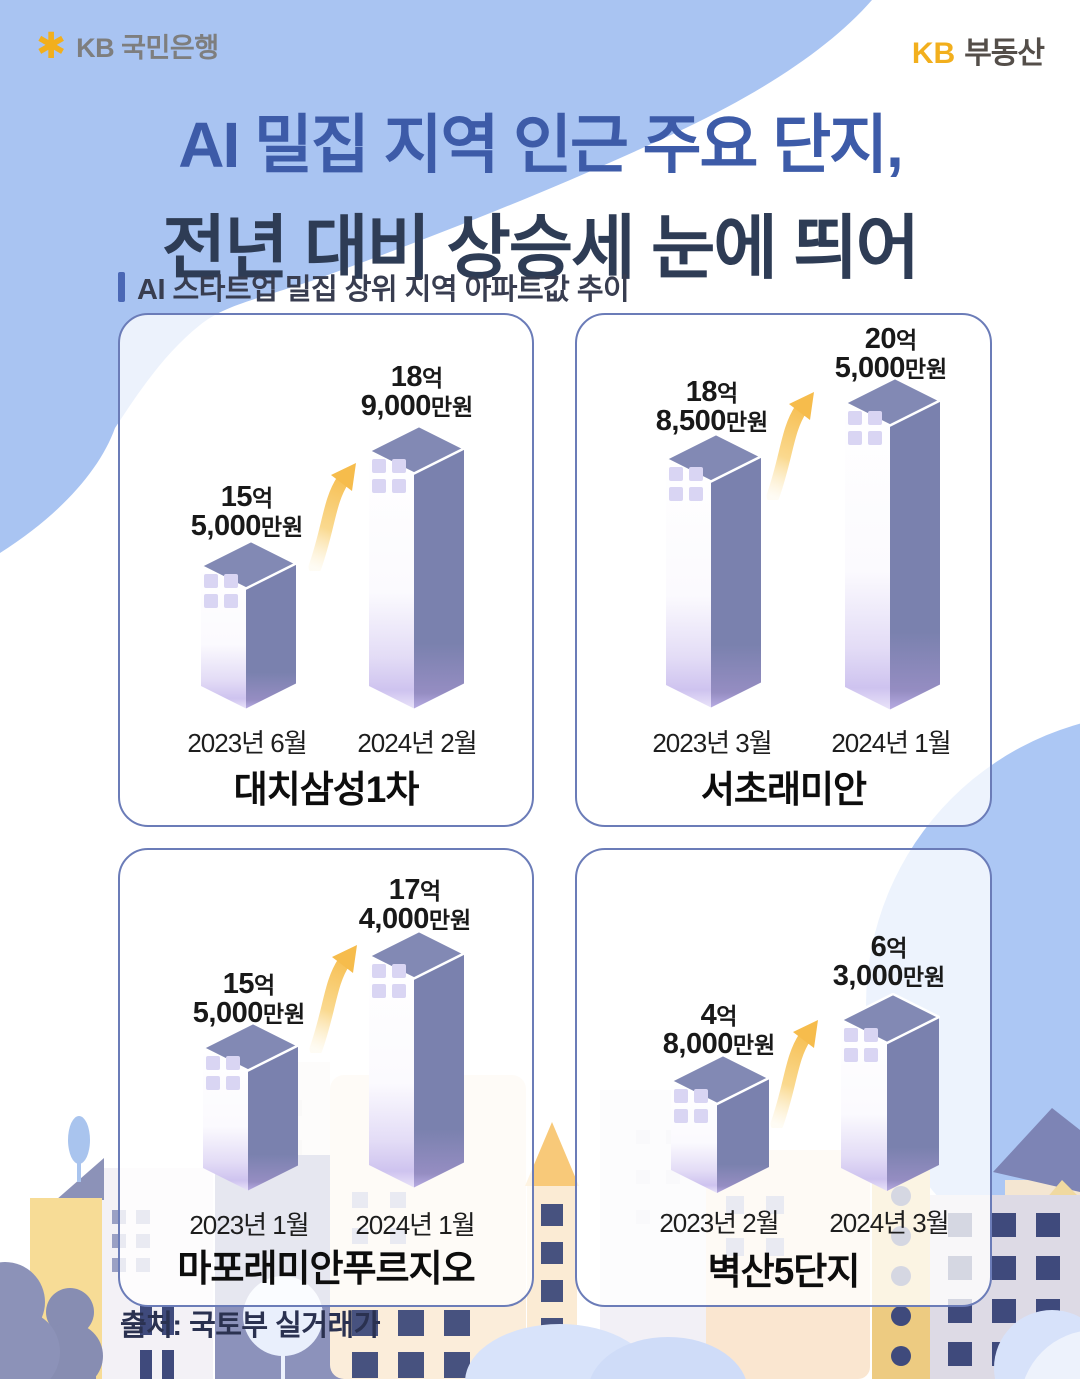 Image resolution: width=1080 pixels, height=1379 pixels. I want to click on kb-bank-logo: ✱ KB 국민은행, so click(127, 45).